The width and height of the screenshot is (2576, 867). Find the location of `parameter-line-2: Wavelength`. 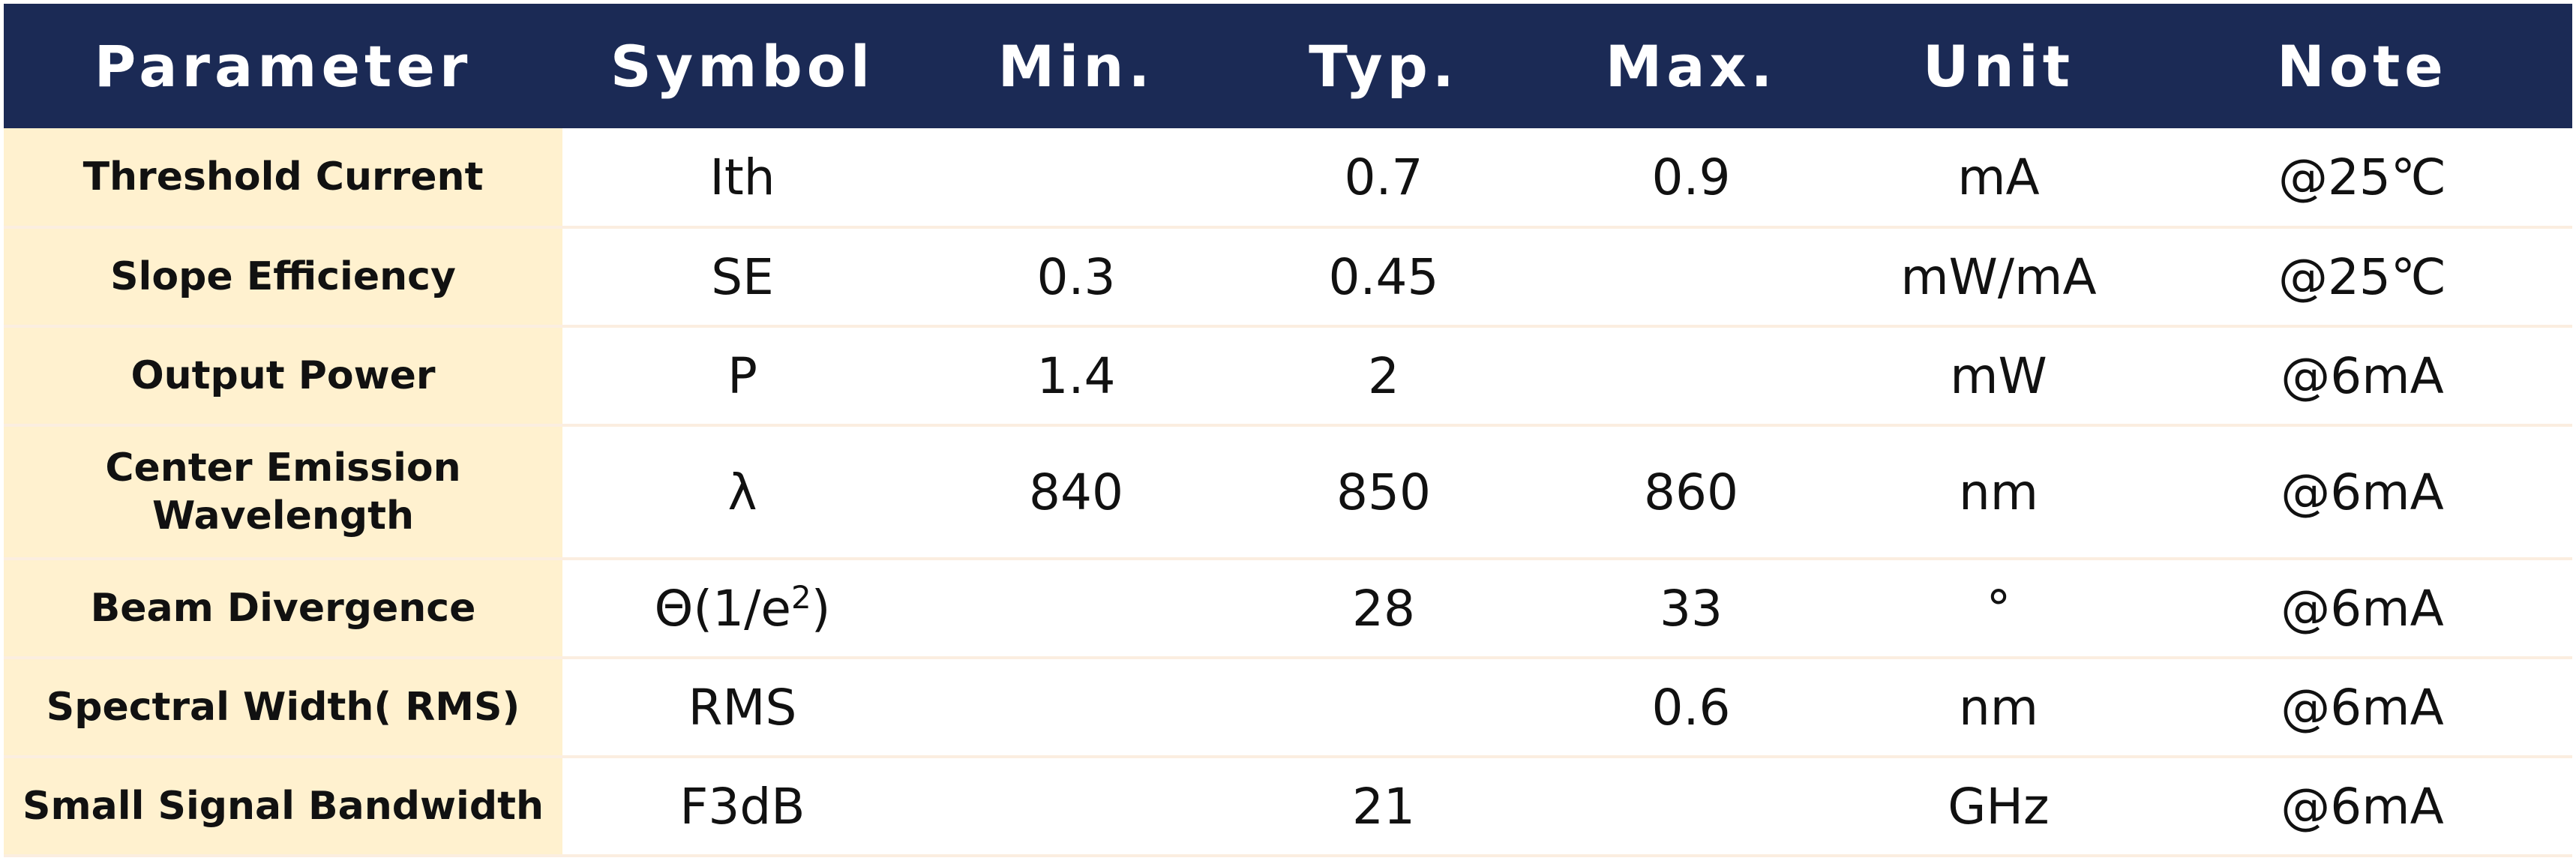

parameter-line-2: Wavelength is located at coordinates (283, 516).